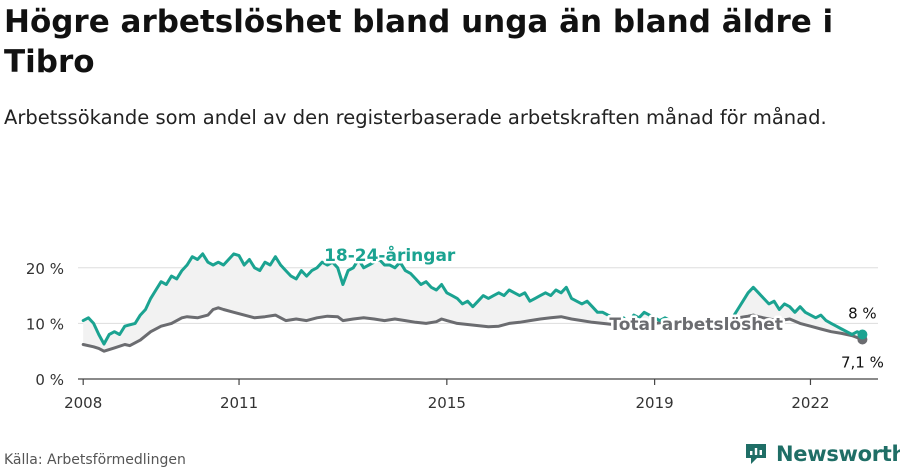 The image size is (900, 474). Describe the element at coordinates (696, 325) in the screenshot. I see `total-series-label: Total arbetslöshet` at that location.